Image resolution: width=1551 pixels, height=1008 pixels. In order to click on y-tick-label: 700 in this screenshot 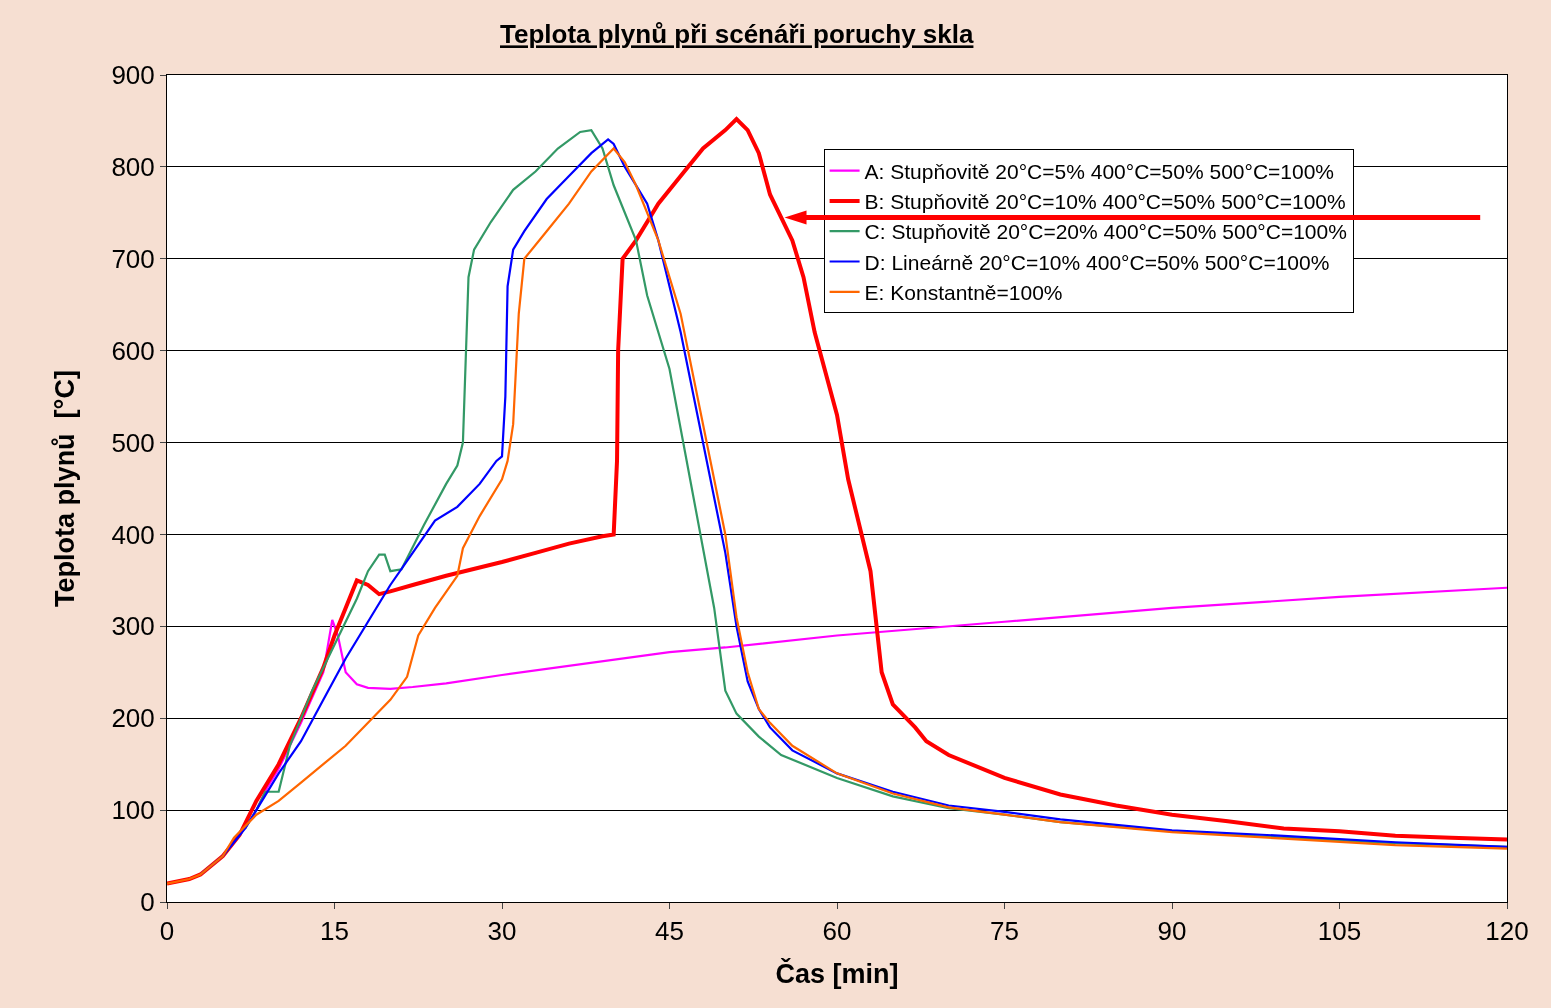, I will do `click(133, 258)`.